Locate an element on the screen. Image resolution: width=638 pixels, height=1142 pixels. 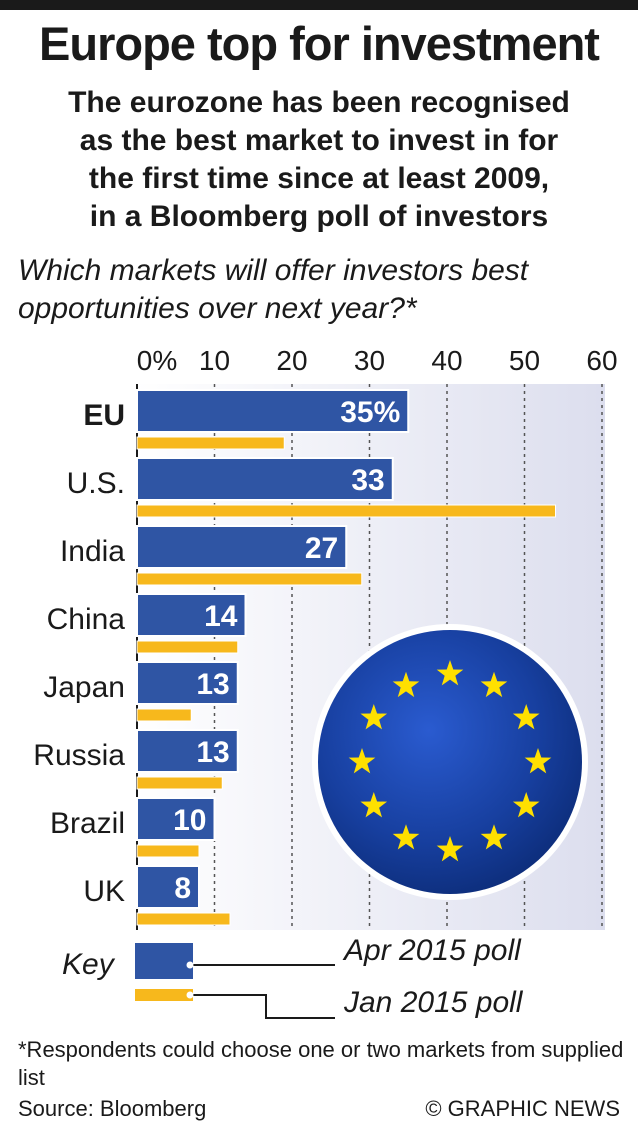
category-label: India is located at coordinates (92, 551).